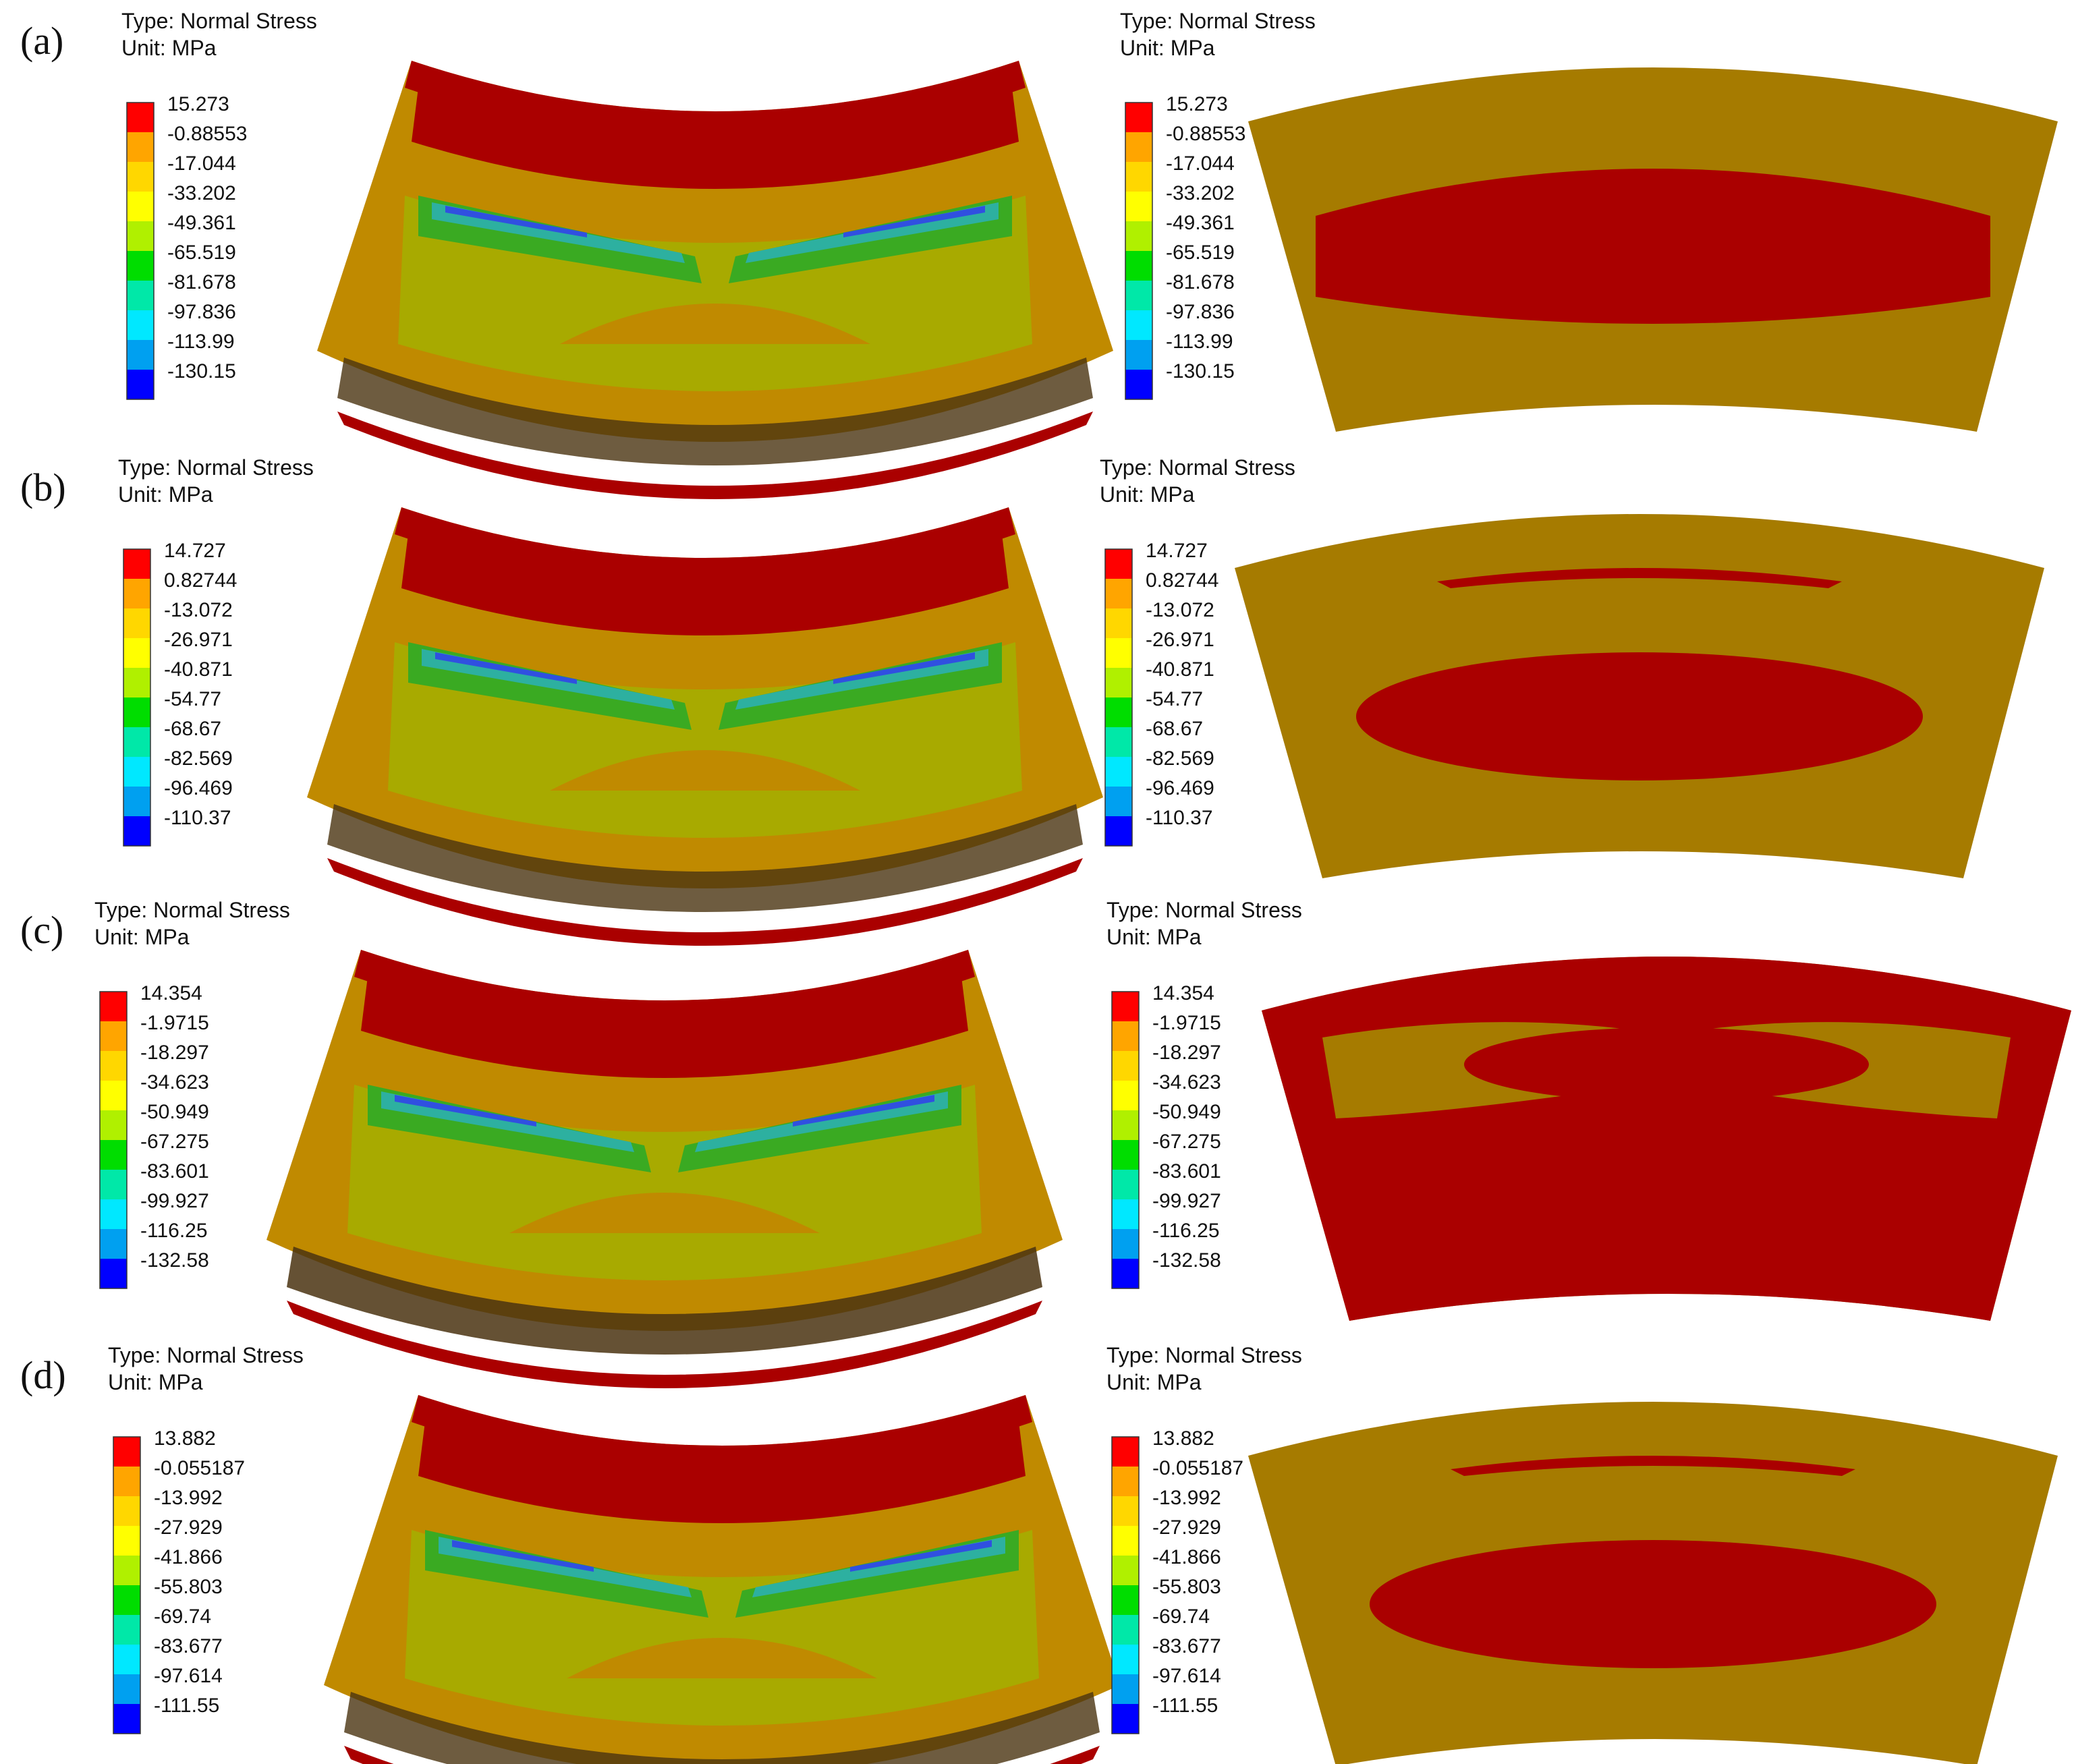 This screenshot has height=1764, width=2076. Describe the element at coordinates (914, 221) in the screenshot. I see `contour-blue-strip-right` at that location.